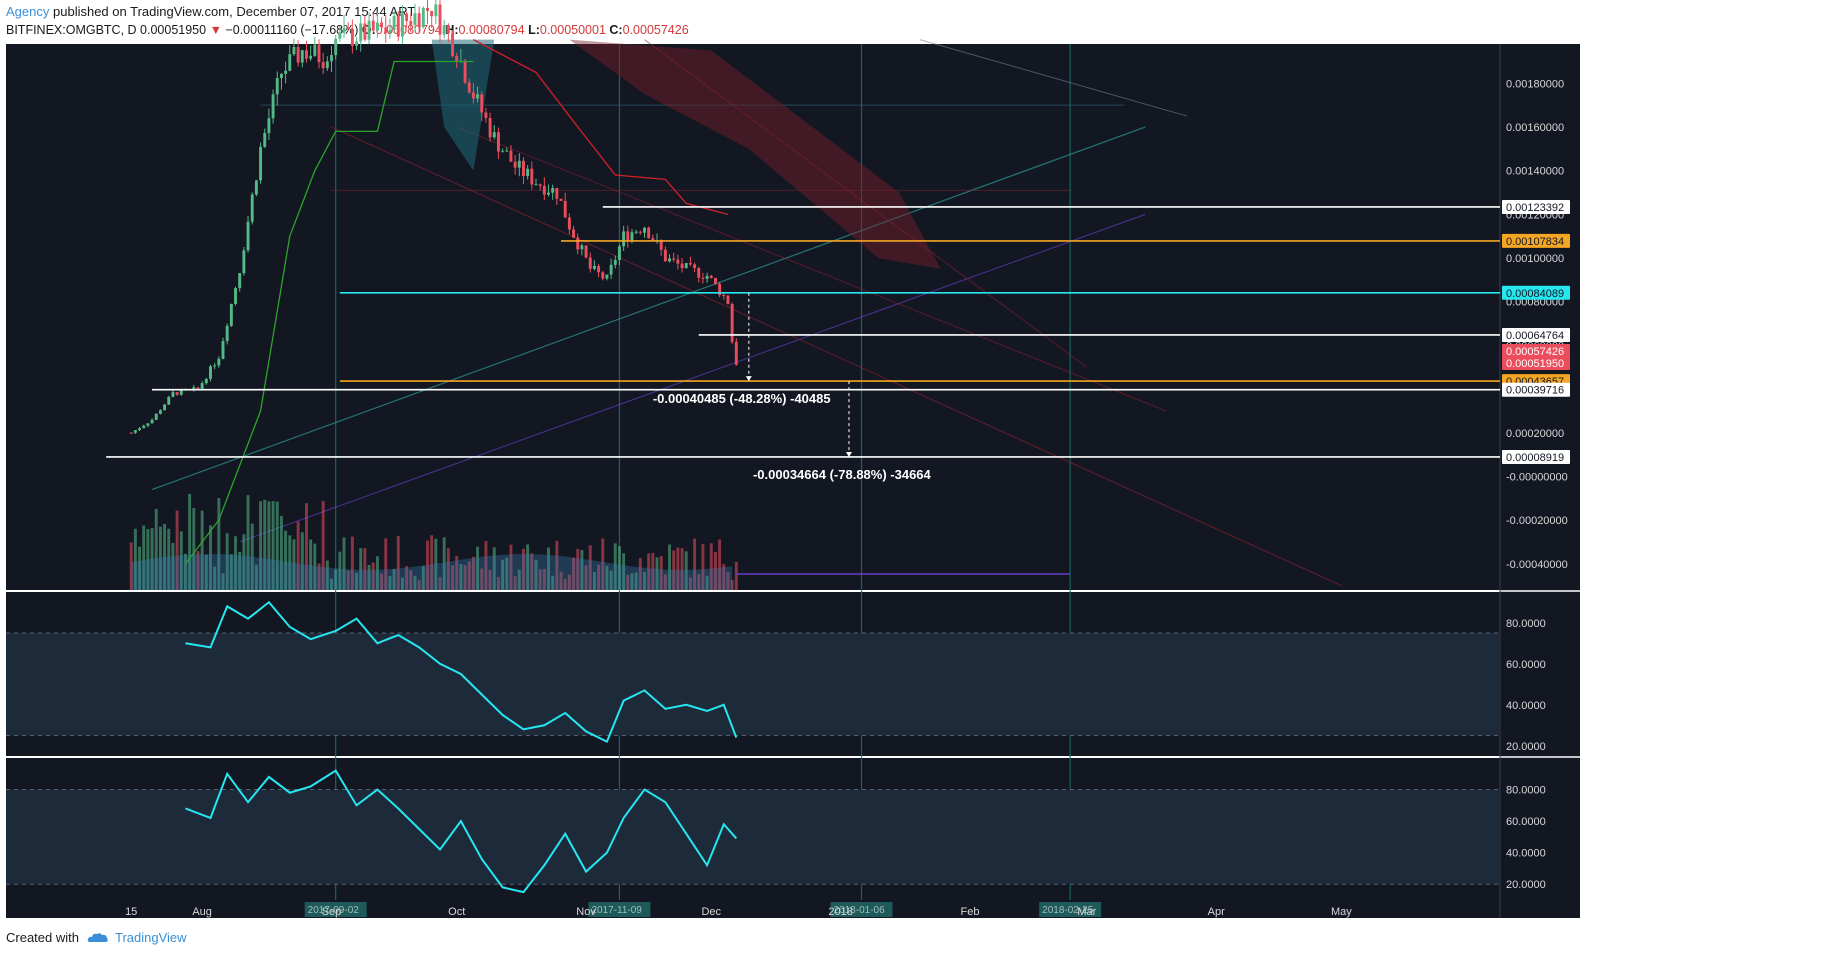 The width and height of the screenshot is (1824, 956). I want to click on price-tick-label: -0.00020000, so click(1537, 521).